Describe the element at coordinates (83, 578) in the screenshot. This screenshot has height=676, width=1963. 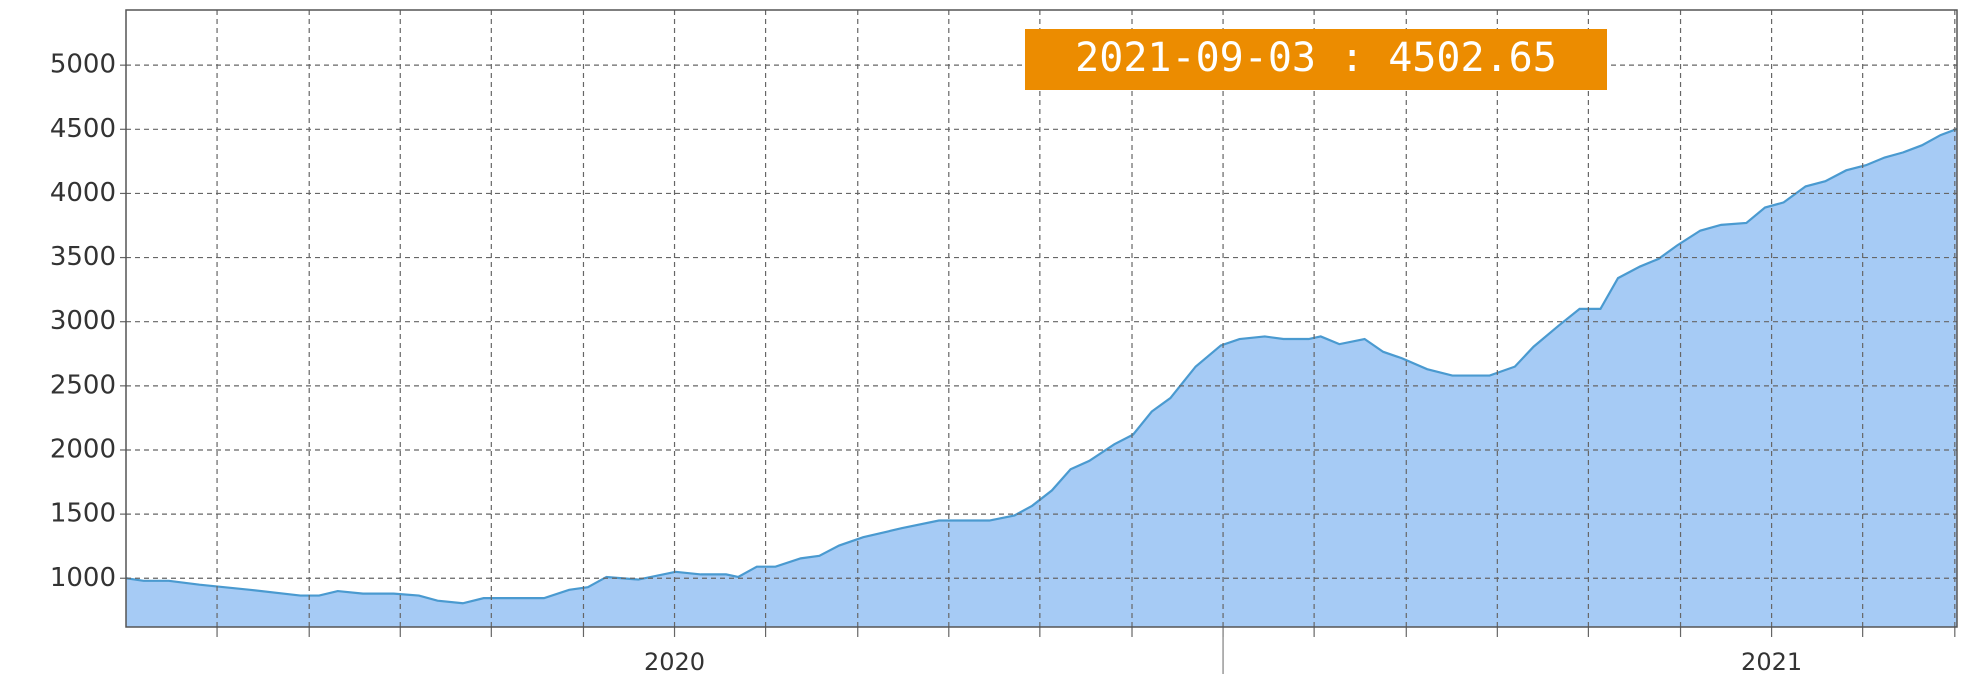
I see `y-tick-label: 1000` at that location.